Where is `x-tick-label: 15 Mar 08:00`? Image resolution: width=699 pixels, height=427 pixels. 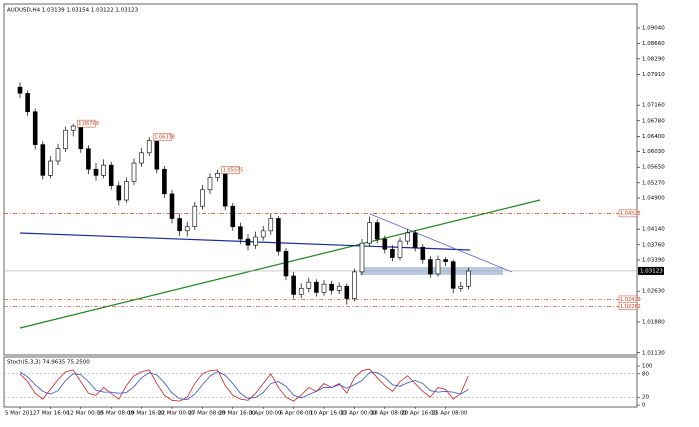 x-tick-label: 15 Mar 08:00 is located at coordinates (115, 414).